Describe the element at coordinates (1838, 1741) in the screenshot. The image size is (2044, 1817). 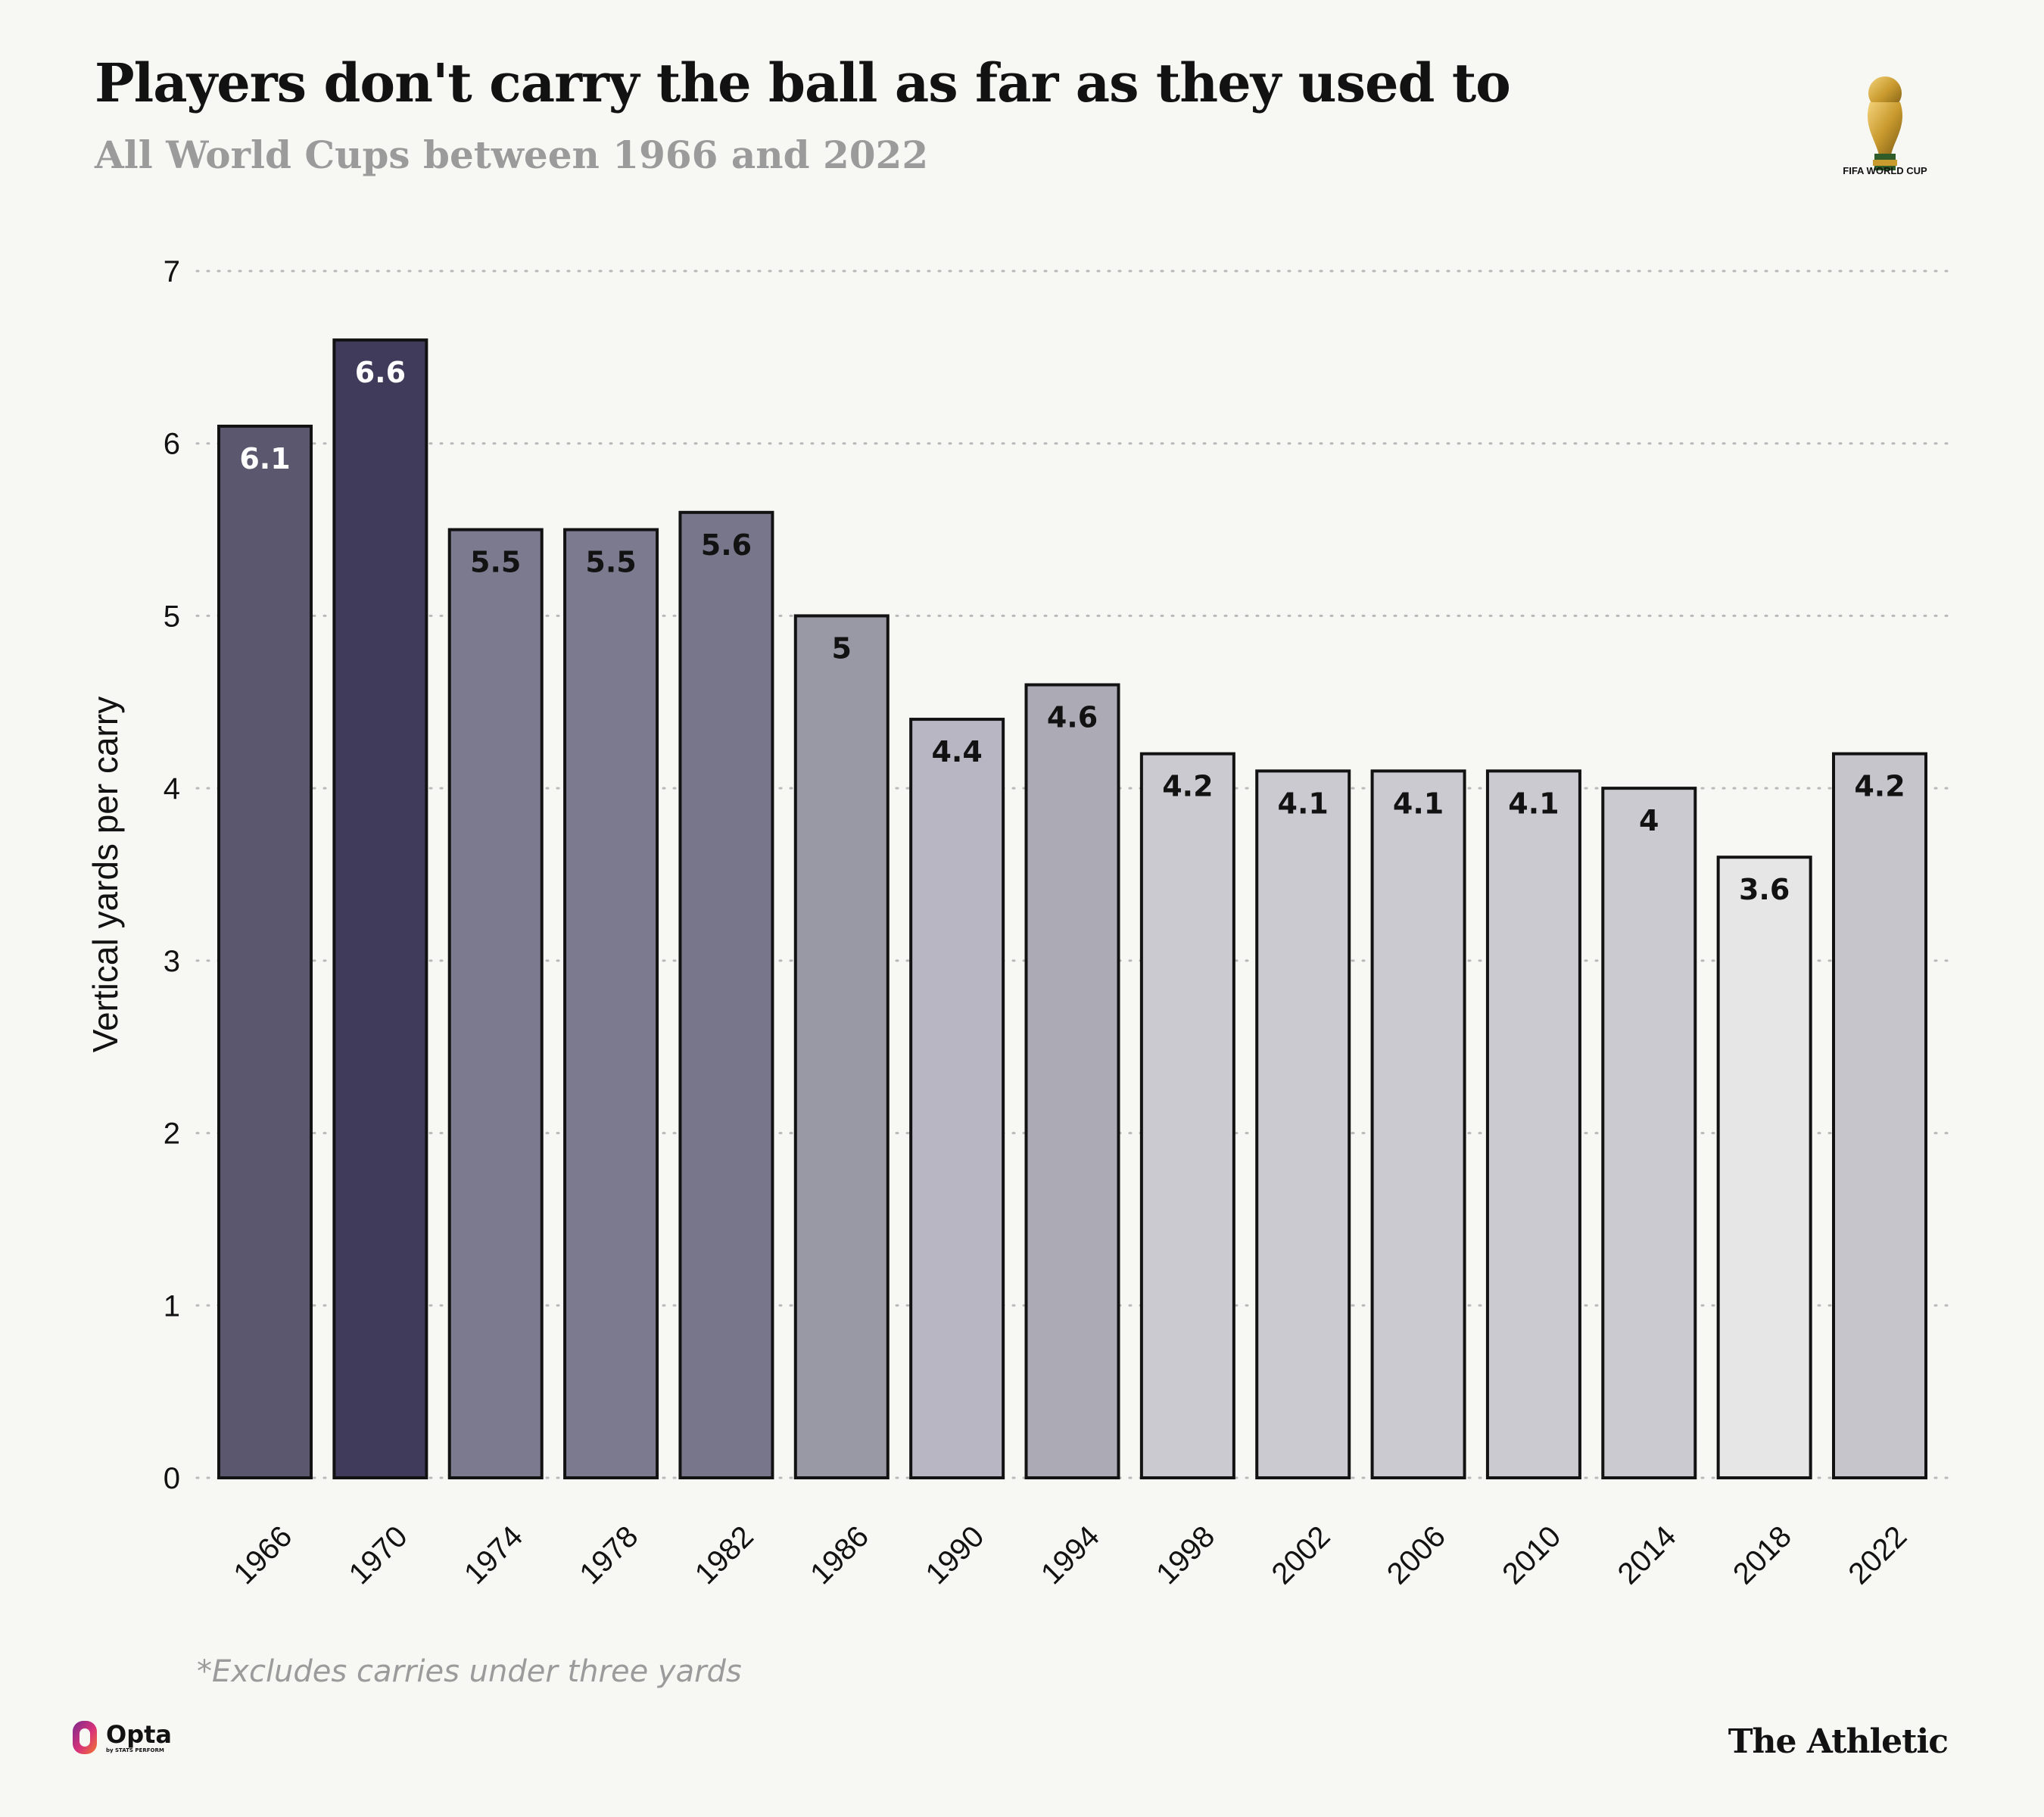
I see `the-athletic-logo: The Athletic` at that location.